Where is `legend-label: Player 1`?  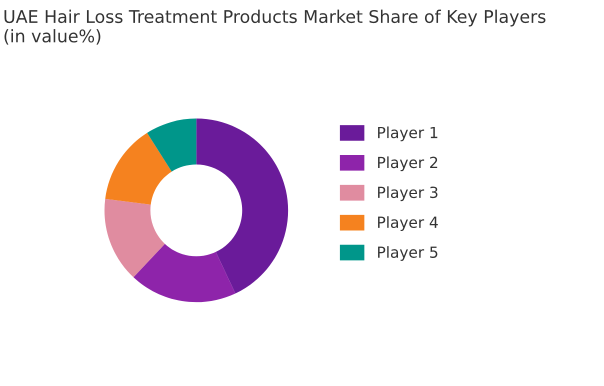 legend-label: Player 1 is located at coordinates (408, 134).